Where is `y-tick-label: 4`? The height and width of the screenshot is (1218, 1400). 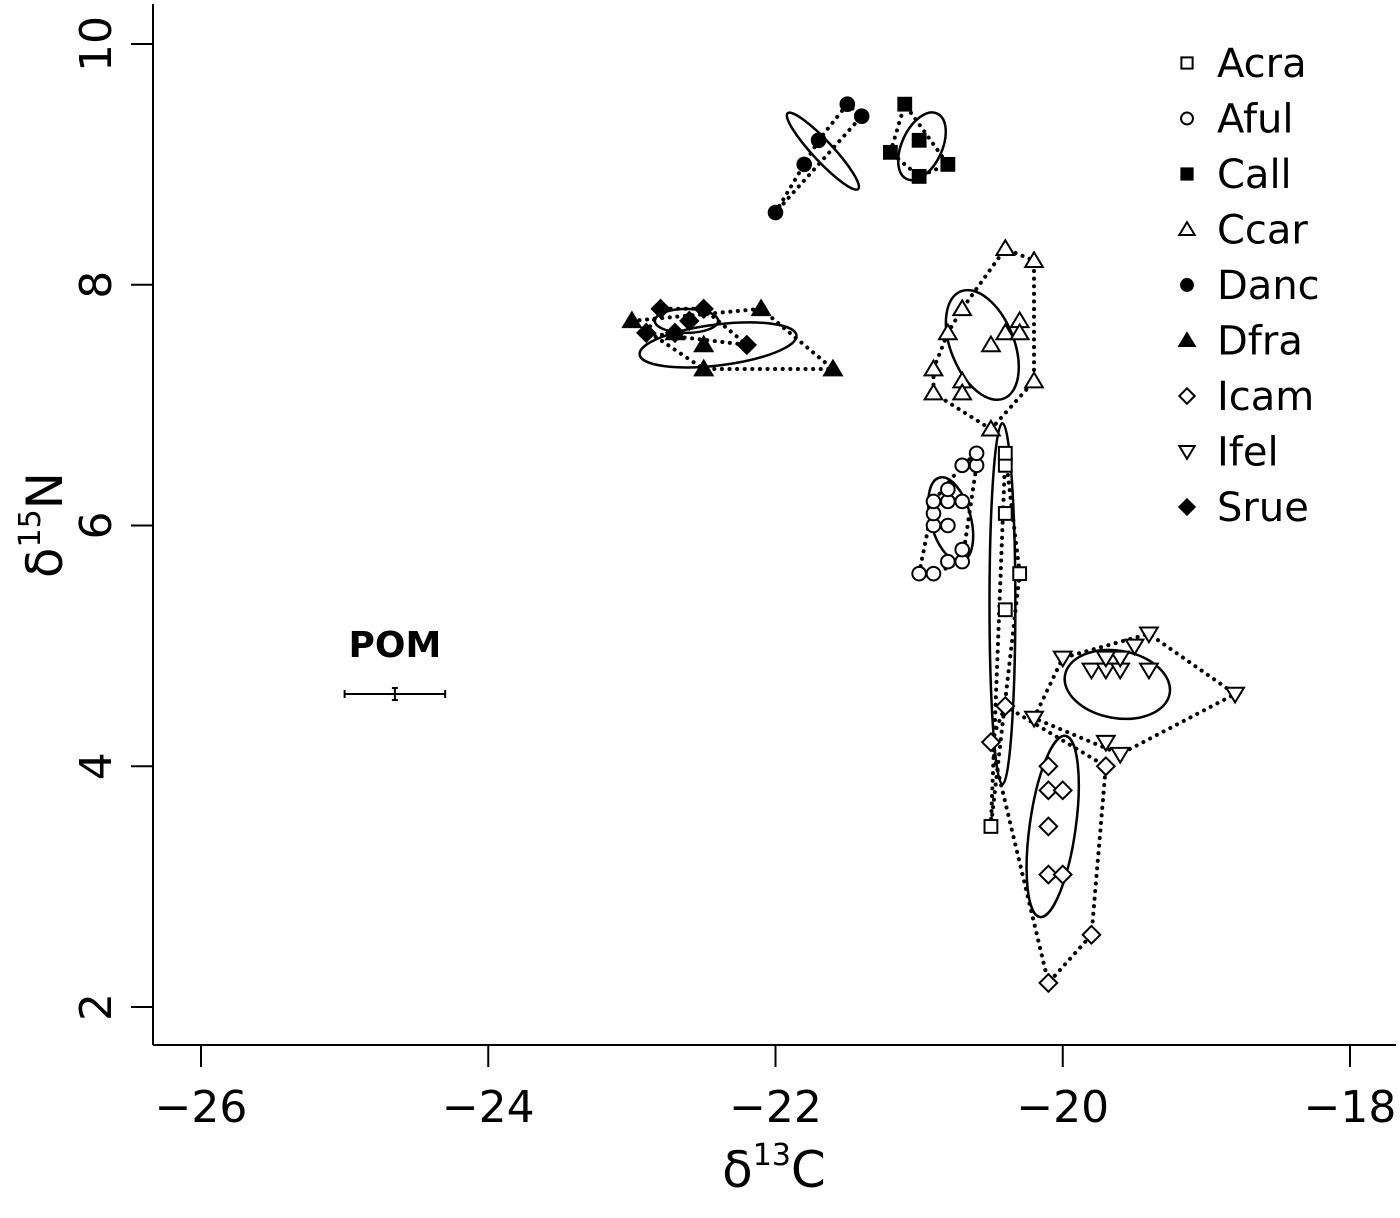 y-tick-label: 4 is located at coordinates (96, 766).